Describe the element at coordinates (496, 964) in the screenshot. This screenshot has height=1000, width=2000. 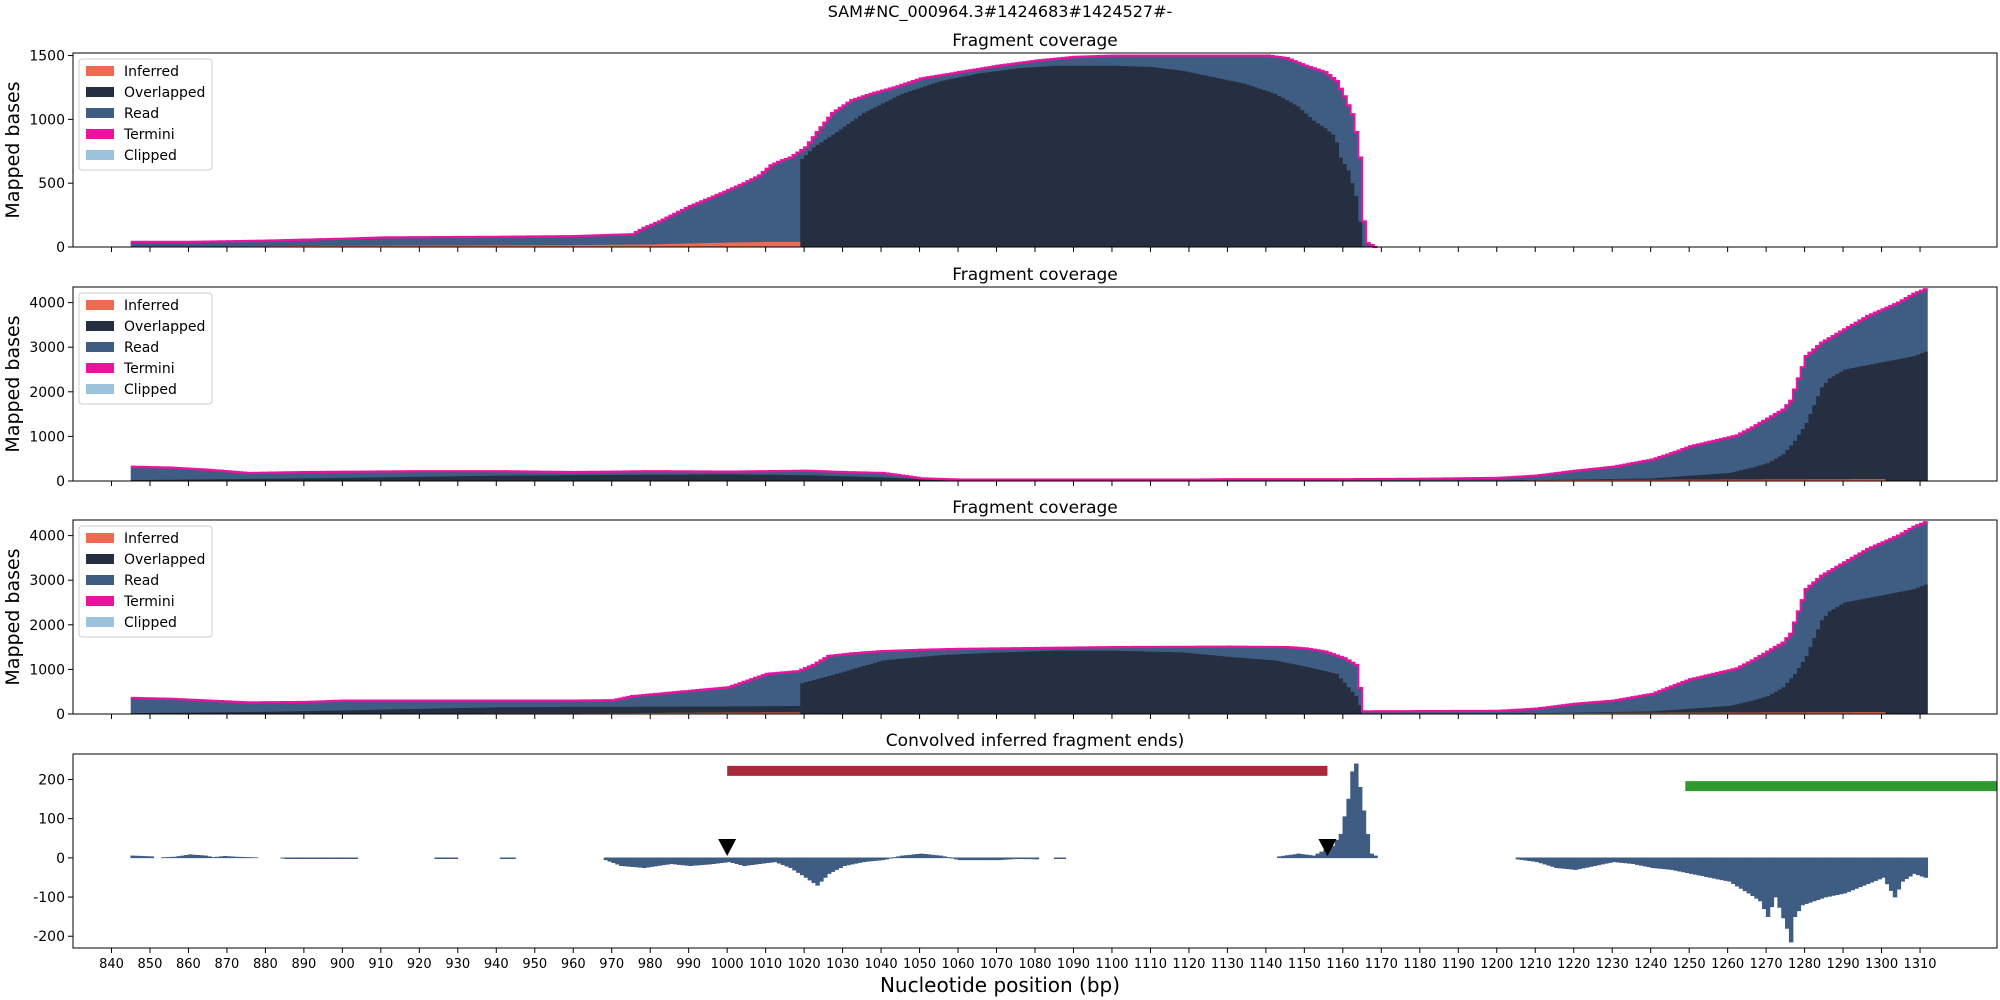
I see `x-tick-label: 940` at that location.